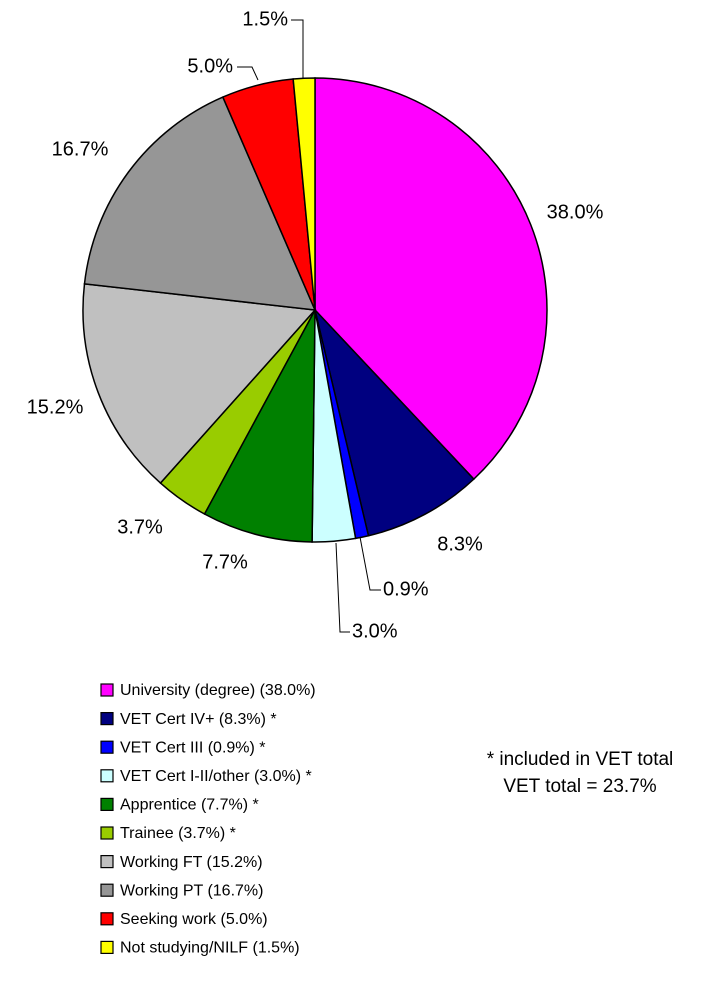 The width and height of the screenshot is (719, 1007). Describe the element at coordinates (198, 719) in the screenshot. I see `legend-label: VET Cert IV+ (8.3%) *` at that location.